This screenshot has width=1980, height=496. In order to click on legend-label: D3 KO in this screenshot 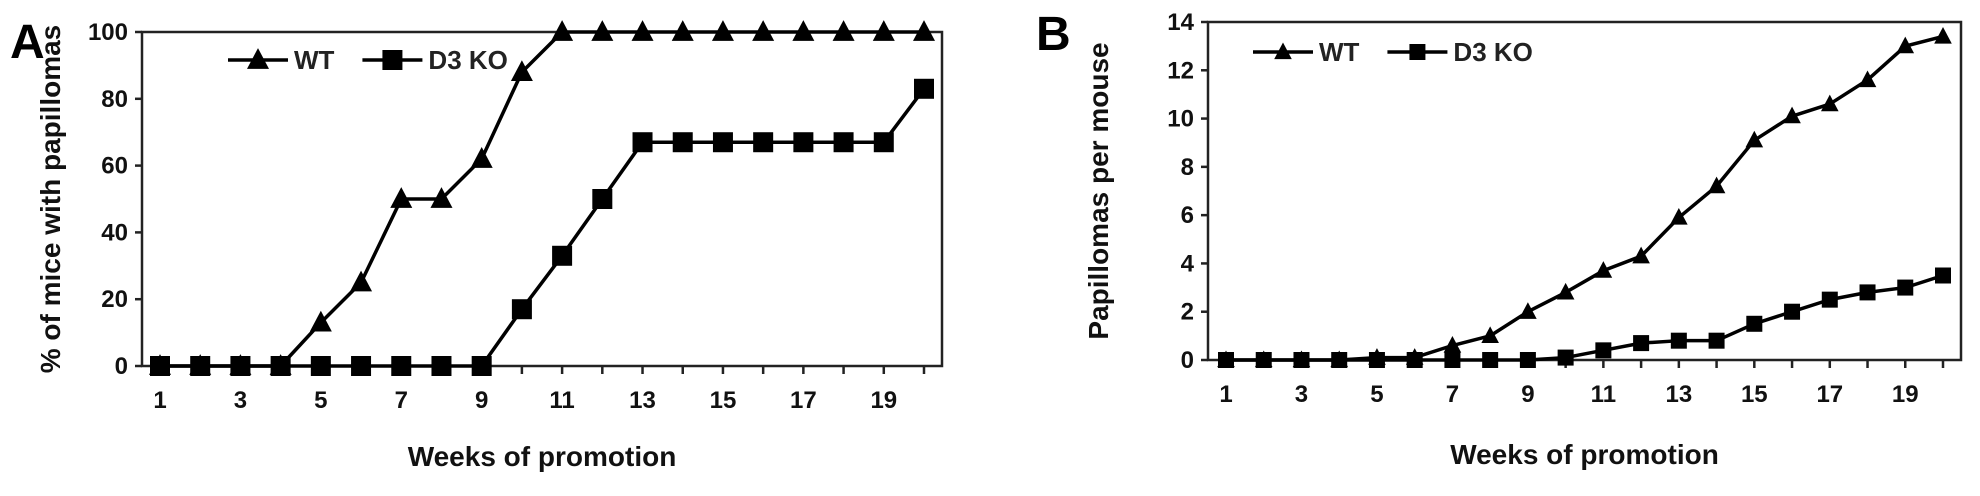, I will do `click(467, 60)`.